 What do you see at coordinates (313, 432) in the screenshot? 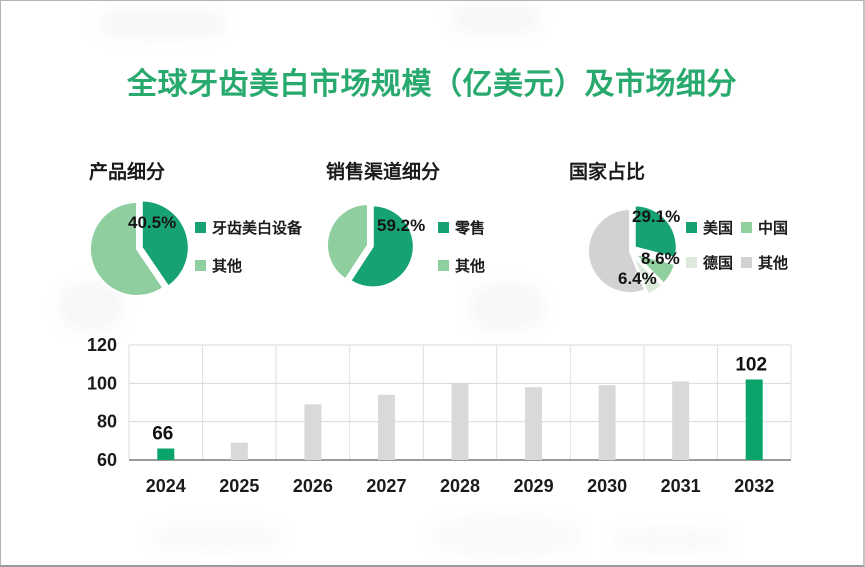
I see `bar-2026` at bounding box center [313, 432].